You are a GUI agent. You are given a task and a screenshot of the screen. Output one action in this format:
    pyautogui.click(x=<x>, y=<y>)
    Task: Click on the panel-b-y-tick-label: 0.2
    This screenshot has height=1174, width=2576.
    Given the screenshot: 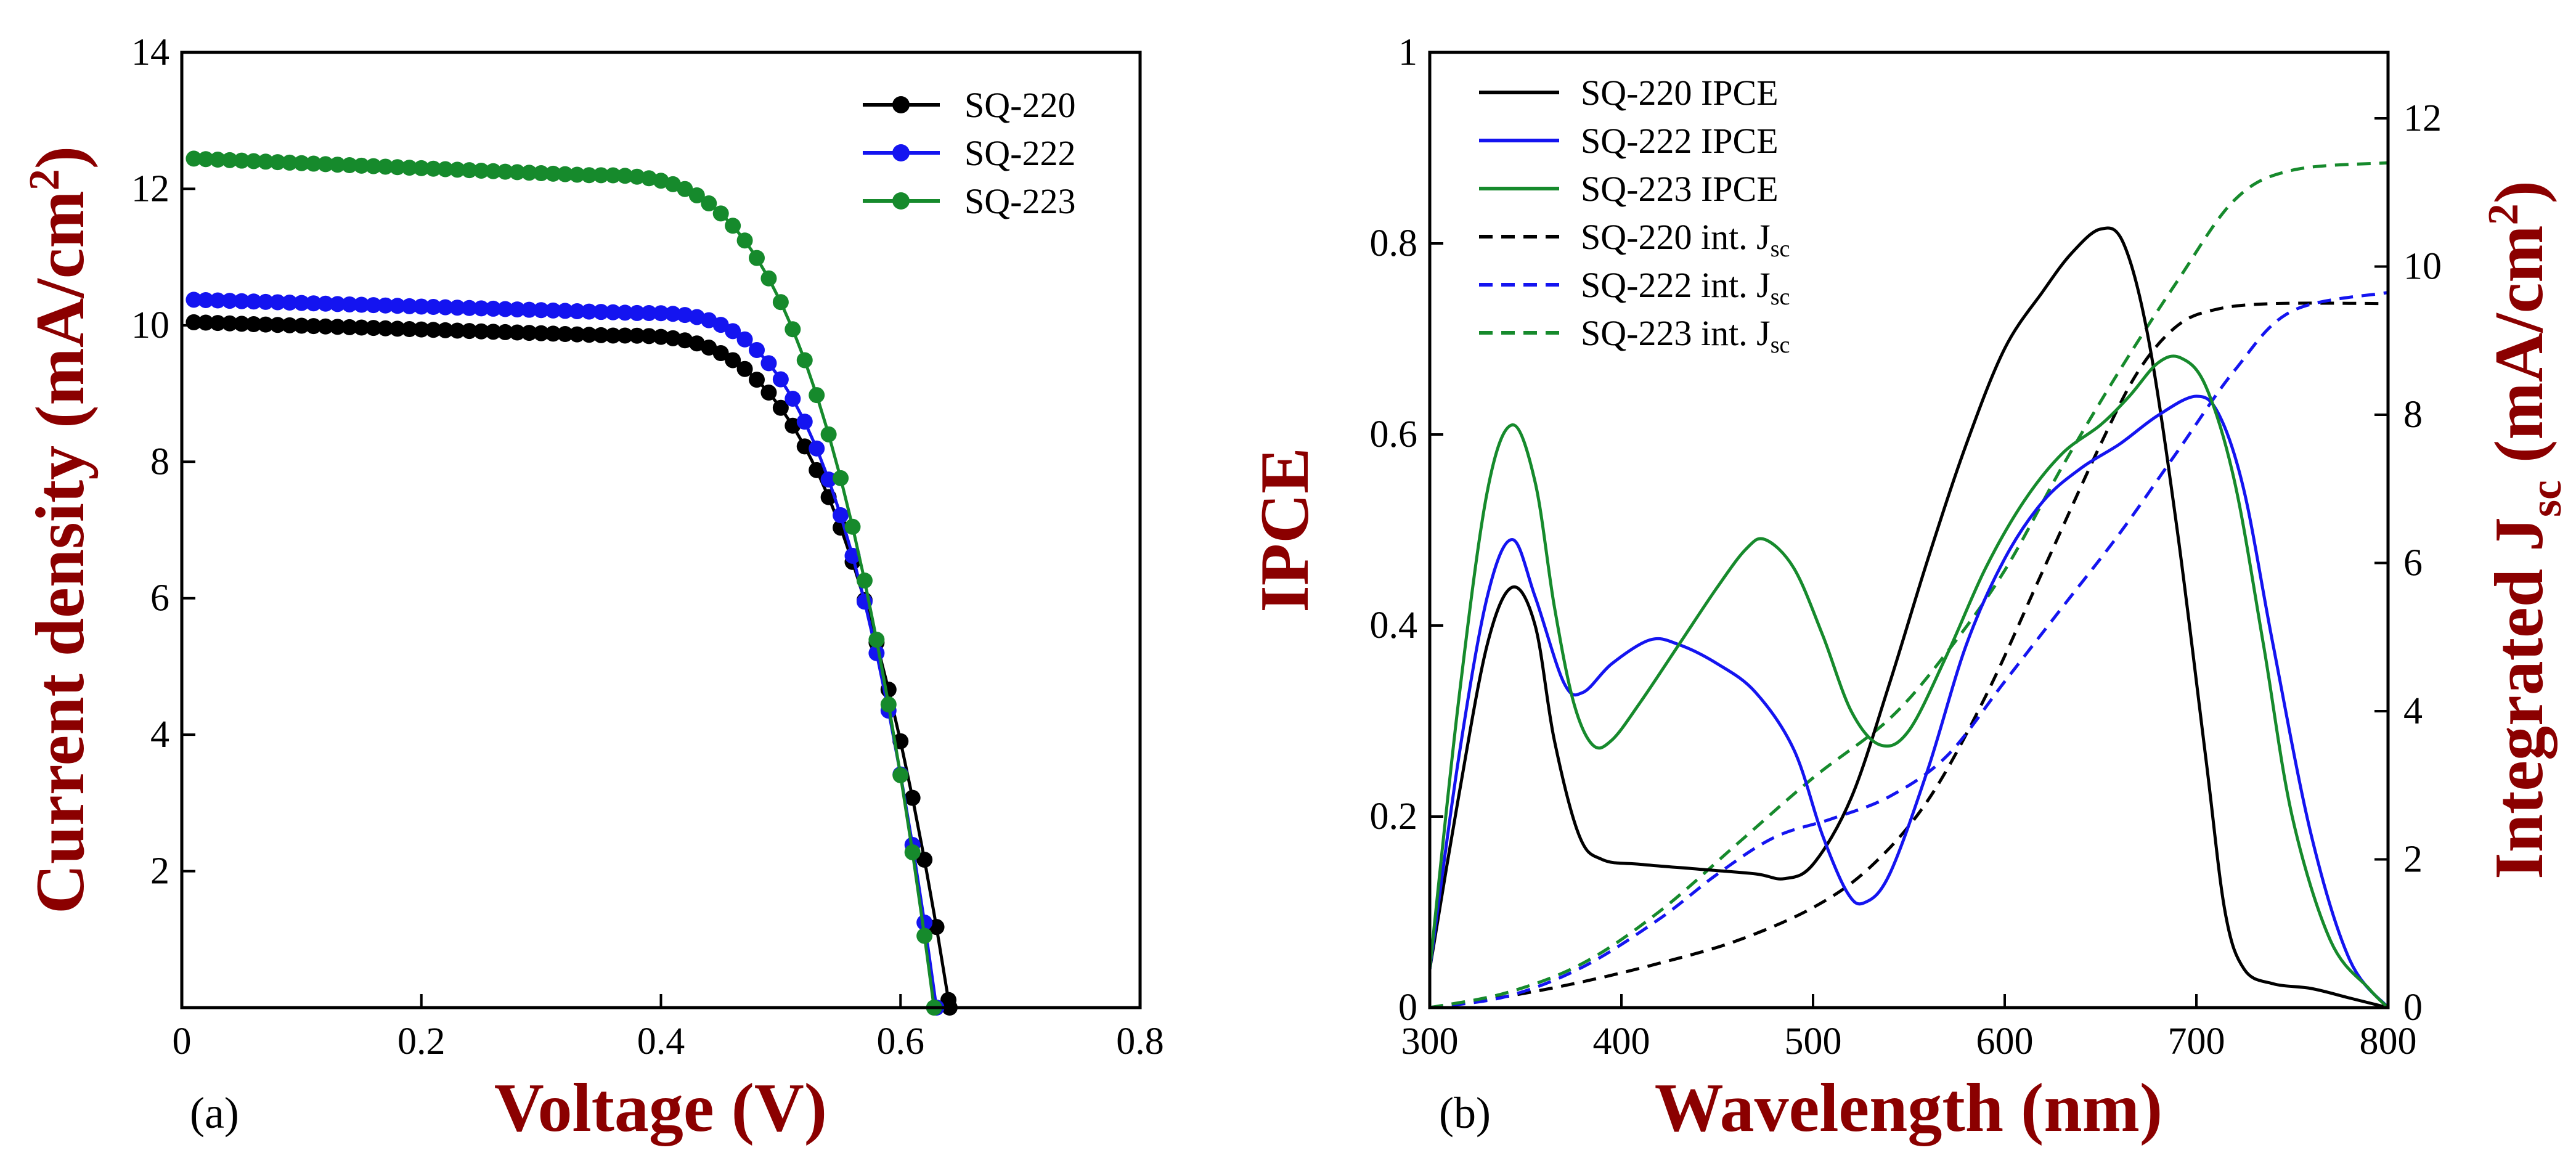 What is the action you would take?
    pyautogui.click(x=1394, y=817)
    